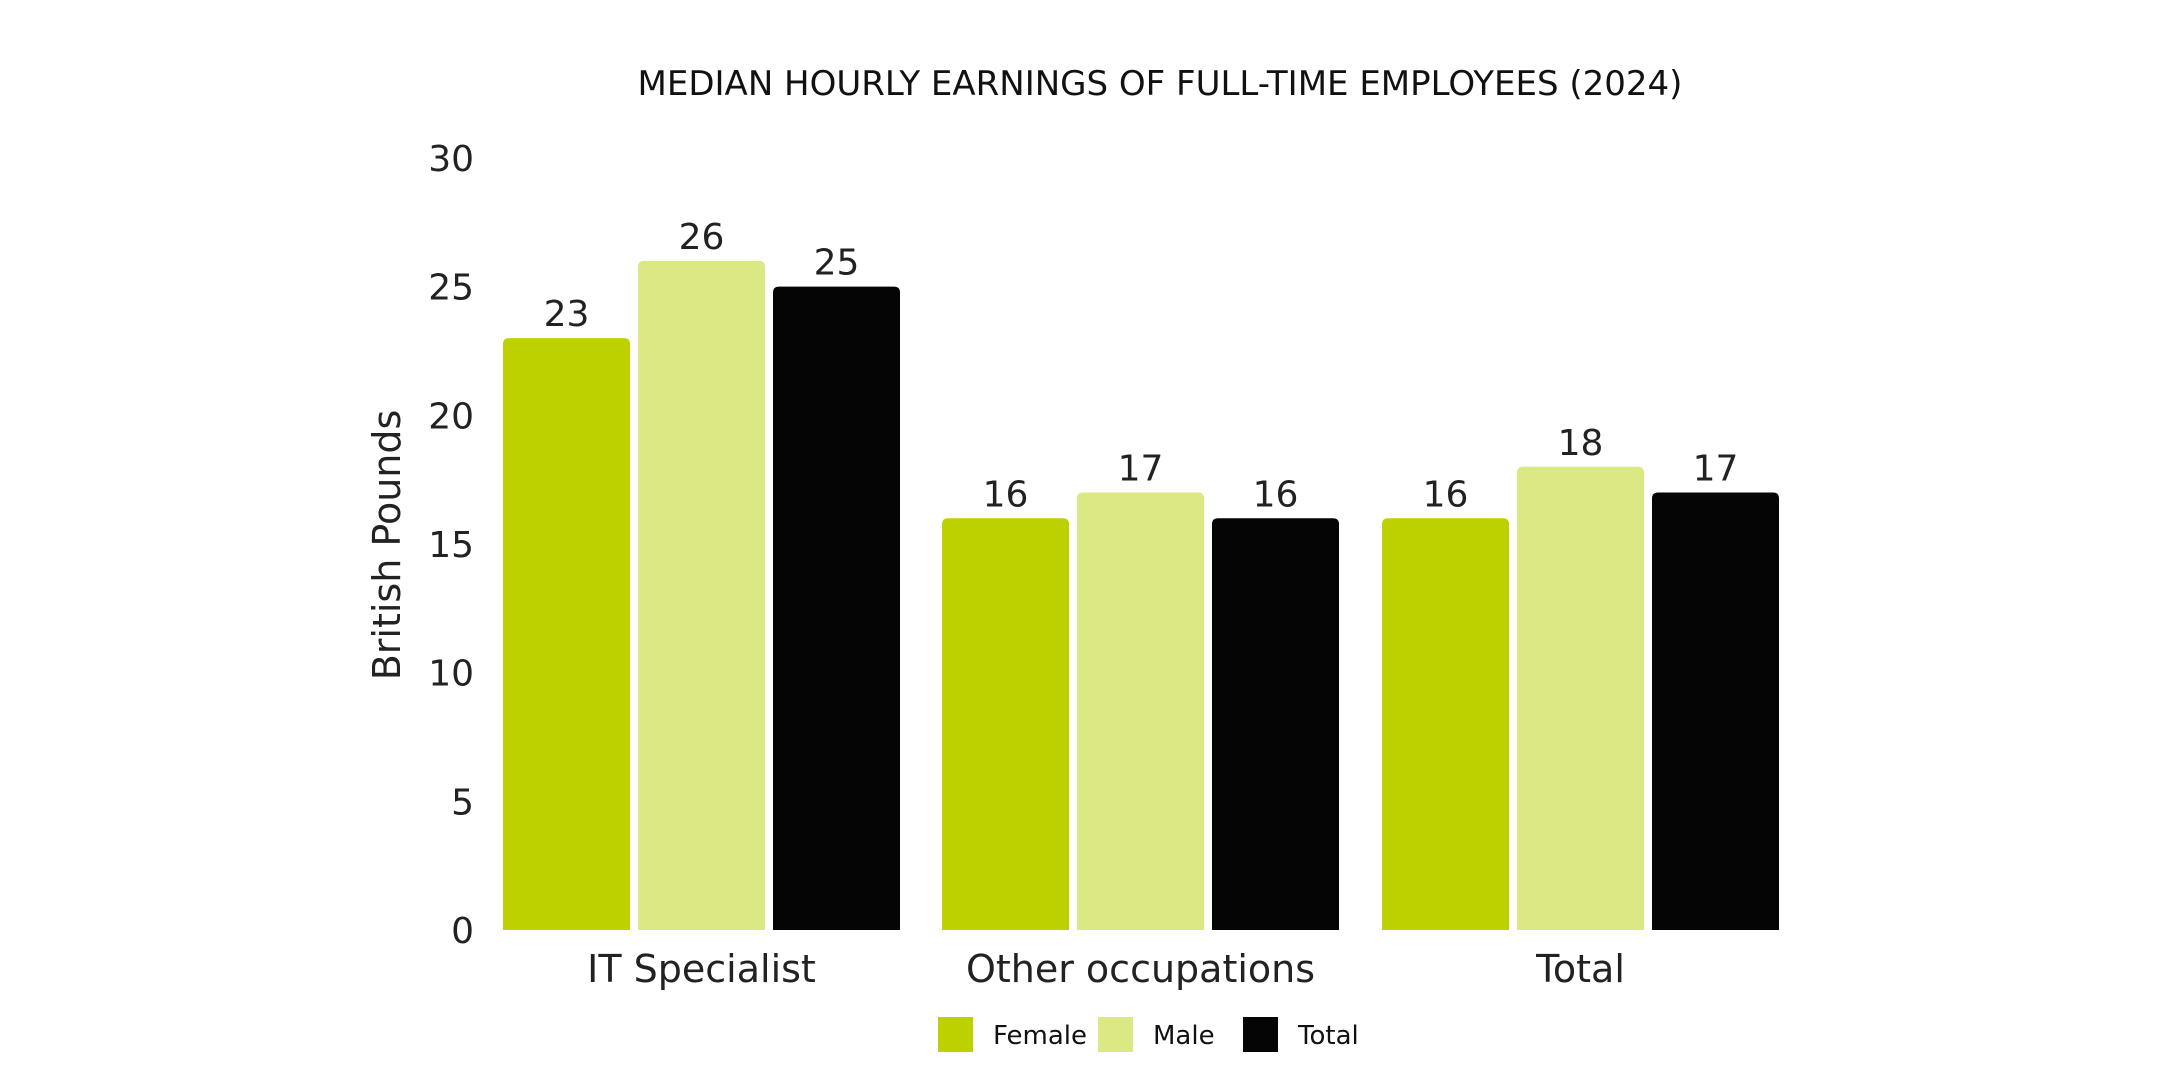 The width and height of the screenshot is (2160, 1080). I want to click on data-label-male-other-occupations: 17, so click(1141, 469).